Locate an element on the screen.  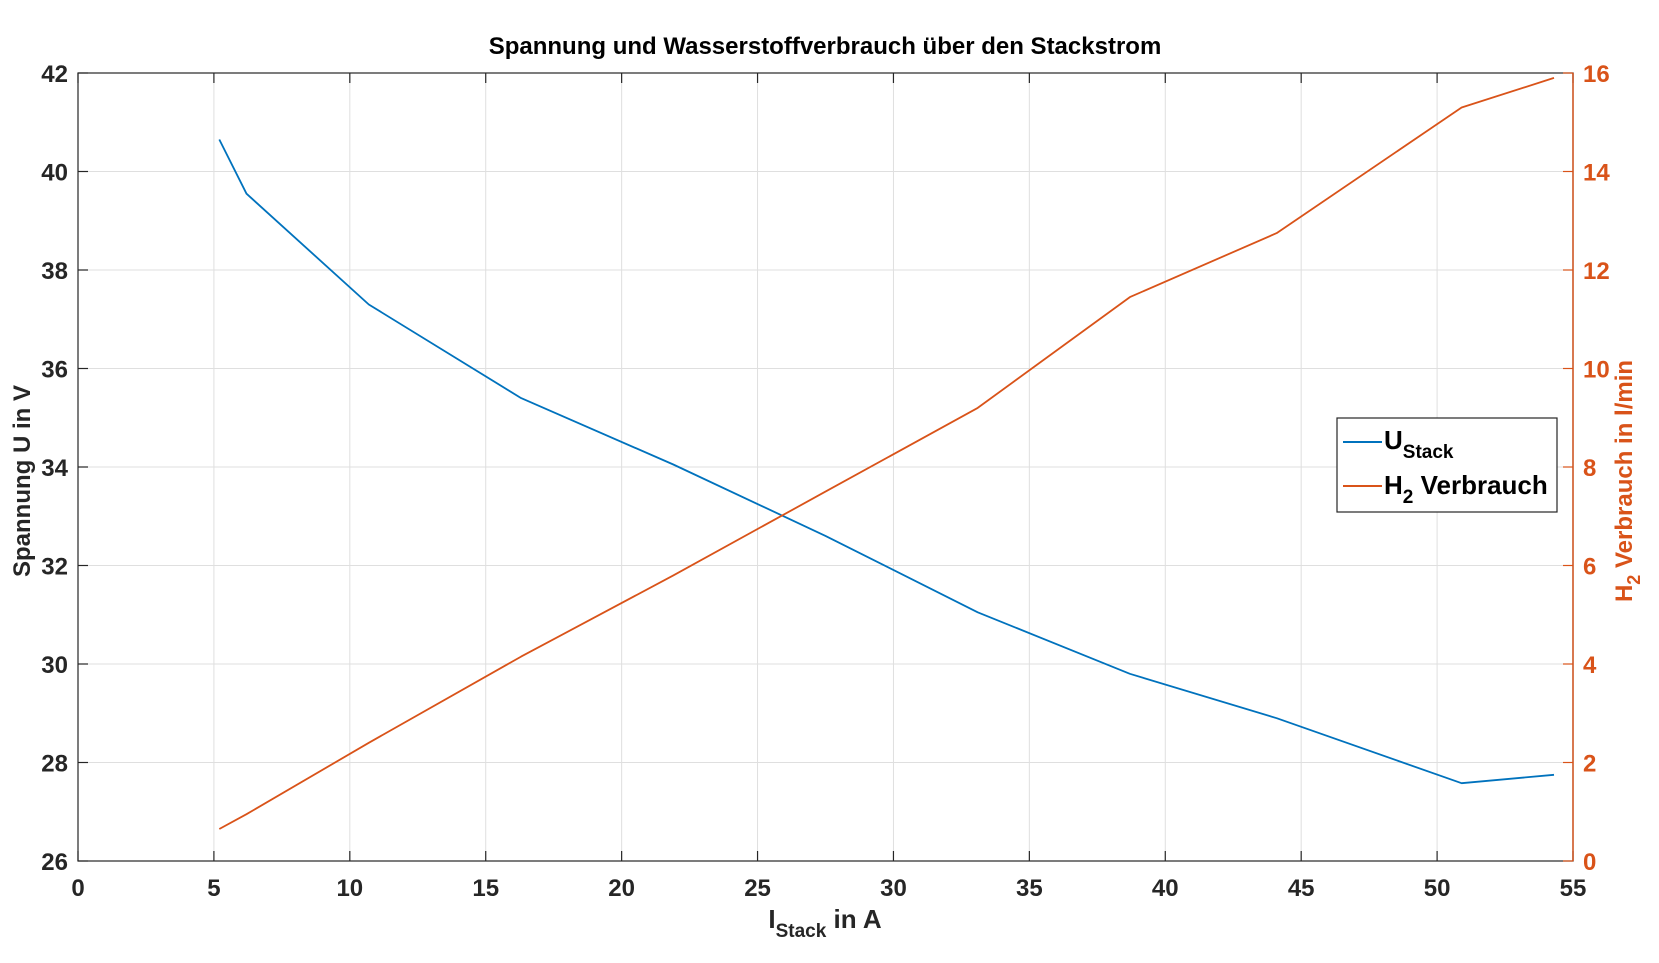
legend-label-u-stack-sub: Stack is located at coordinates (1428, 452).